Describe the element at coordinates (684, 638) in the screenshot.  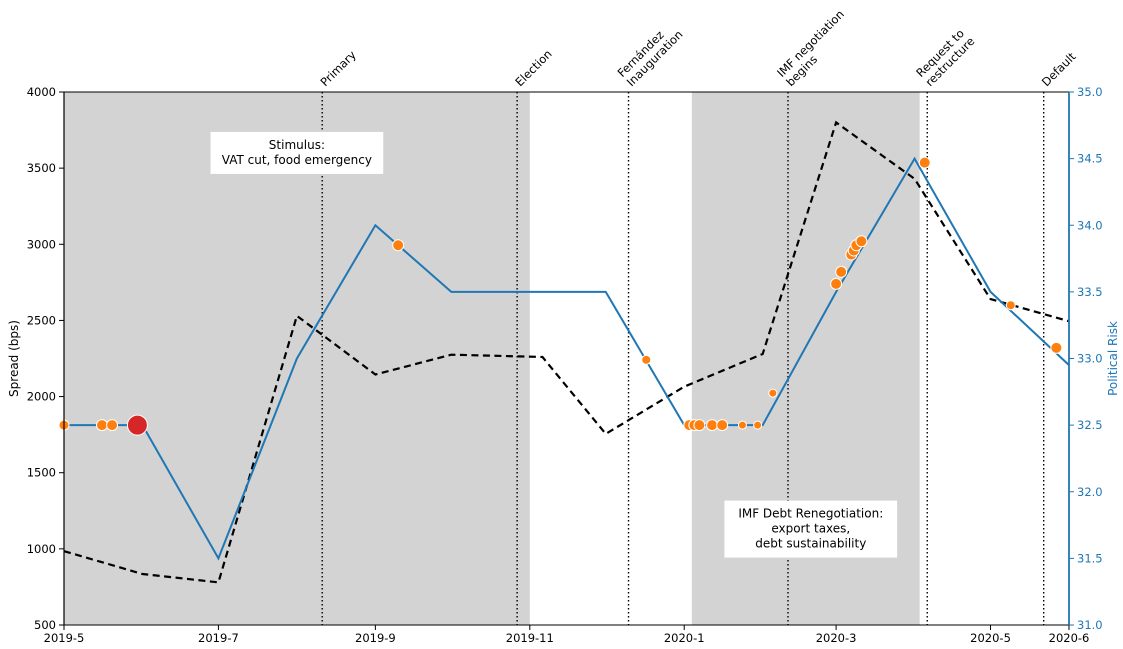
I see `x-tick-label: 2020-1` at that location.